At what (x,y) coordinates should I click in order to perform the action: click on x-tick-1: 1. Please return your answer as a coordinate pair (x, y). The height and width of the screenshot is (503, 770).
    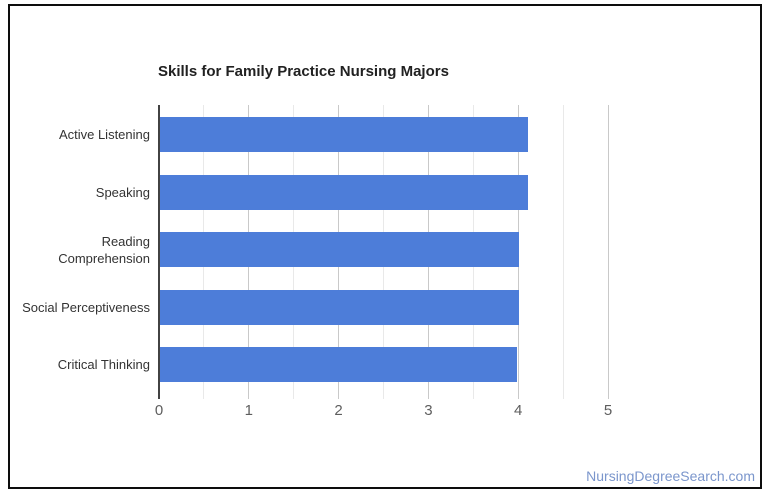
    Looking at the image, I should click on (248, 410).